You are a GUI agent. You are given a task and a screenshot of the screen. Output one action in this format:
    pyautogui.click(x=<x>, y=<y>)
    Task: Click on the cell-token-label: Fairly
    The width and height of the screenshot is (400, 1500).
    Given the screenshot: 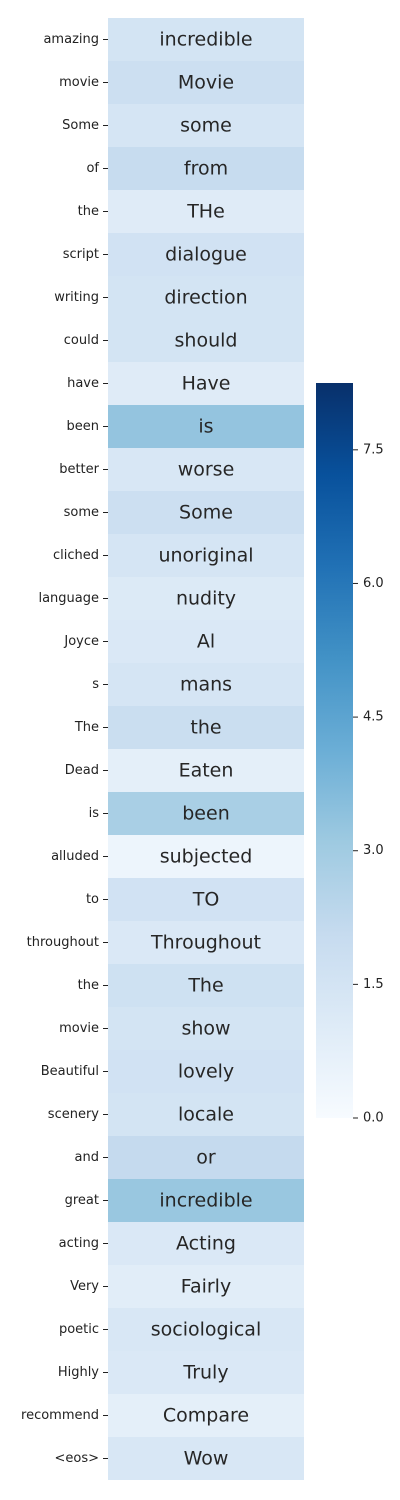 What is the action you would take?
    pyautogui.click(x=206, y=1287)
    